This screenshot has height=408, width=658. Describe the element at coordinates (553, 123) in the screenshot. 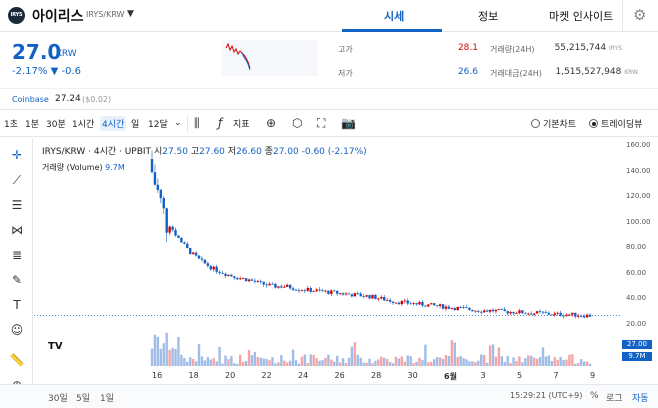

I see `basic-chart-option: 기본차트` at that location.